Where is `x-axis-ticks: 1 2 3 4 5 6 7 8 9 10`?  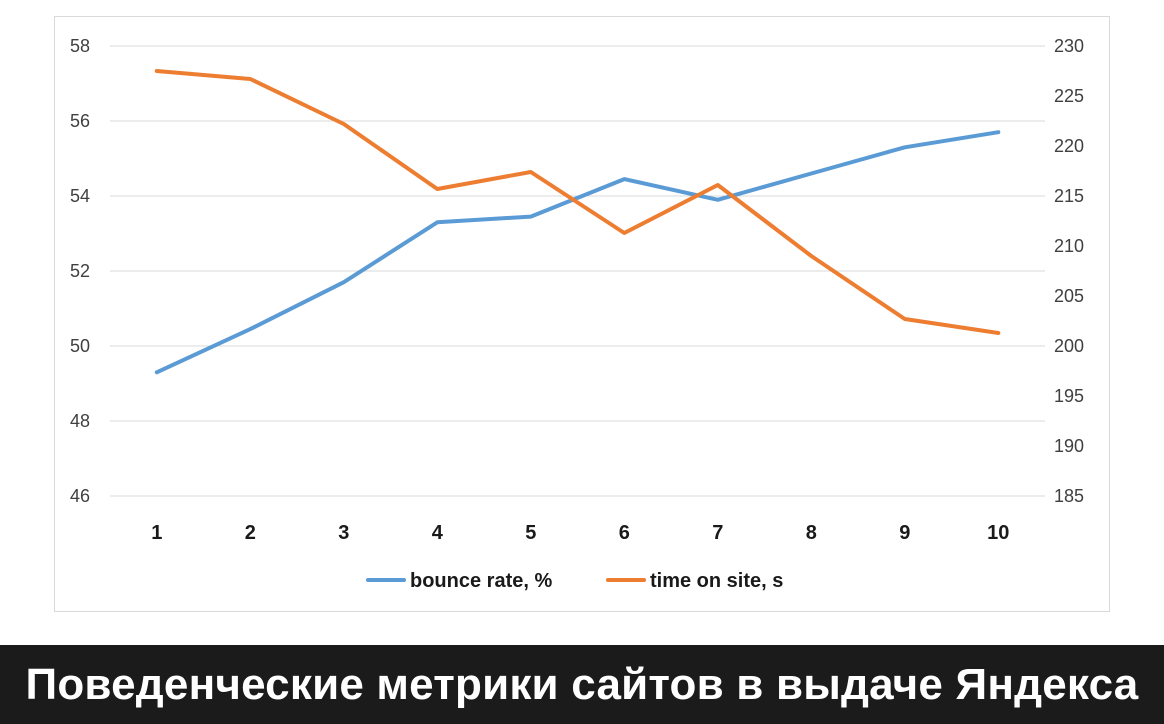
x-axis-ticks: 1 2 3 4 5 6 7 8 9 10 is located at coordinates (580, 533).